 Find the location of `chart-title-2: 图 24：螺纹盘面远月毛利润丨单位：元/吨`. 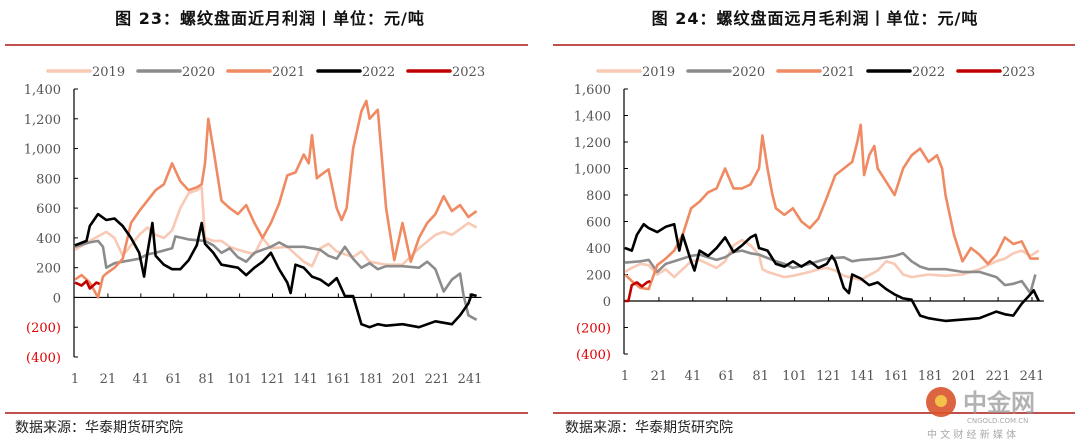

chart-title-2: 图 24：螺纹盘面远月毛利润丨单位：元/吨 is located at coordinates (815, 18).